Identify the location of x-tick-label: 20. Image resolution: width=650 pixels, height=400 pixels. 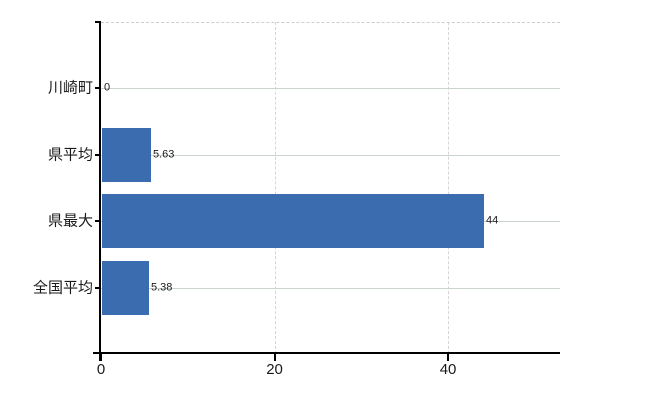
(274, 369).